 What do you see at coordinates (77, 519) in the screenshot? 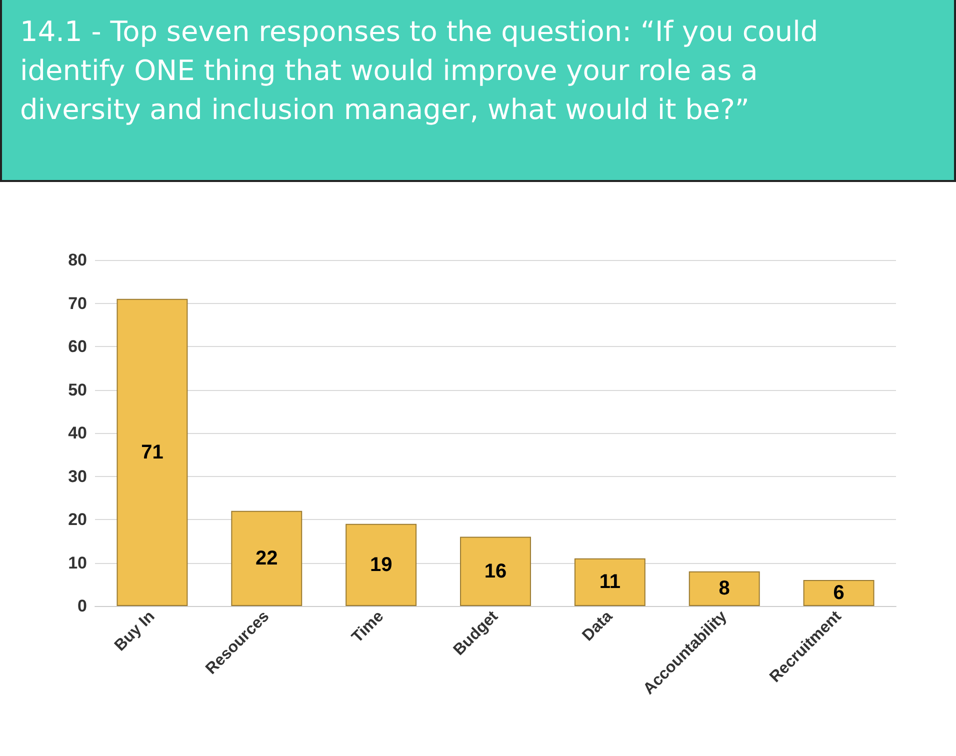
I see `y-tick-label: 20` at bounding box center [77, 519].